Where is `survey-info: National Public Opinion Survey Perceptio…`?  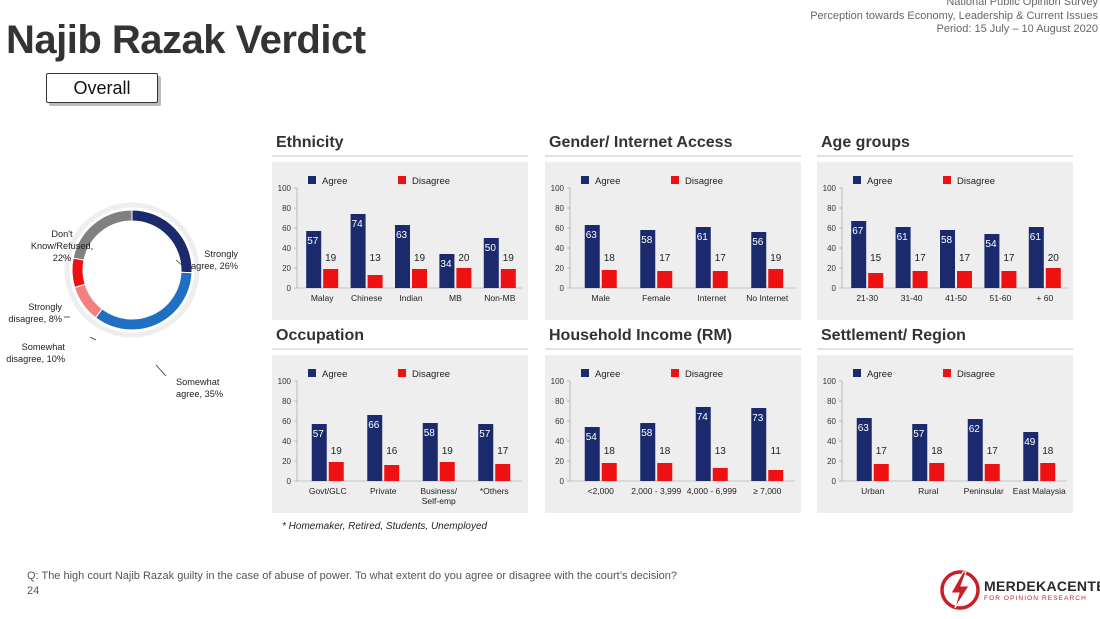
survey-info: National Public Opinion Survey Perceptio… is located at coordinates (954, 18).